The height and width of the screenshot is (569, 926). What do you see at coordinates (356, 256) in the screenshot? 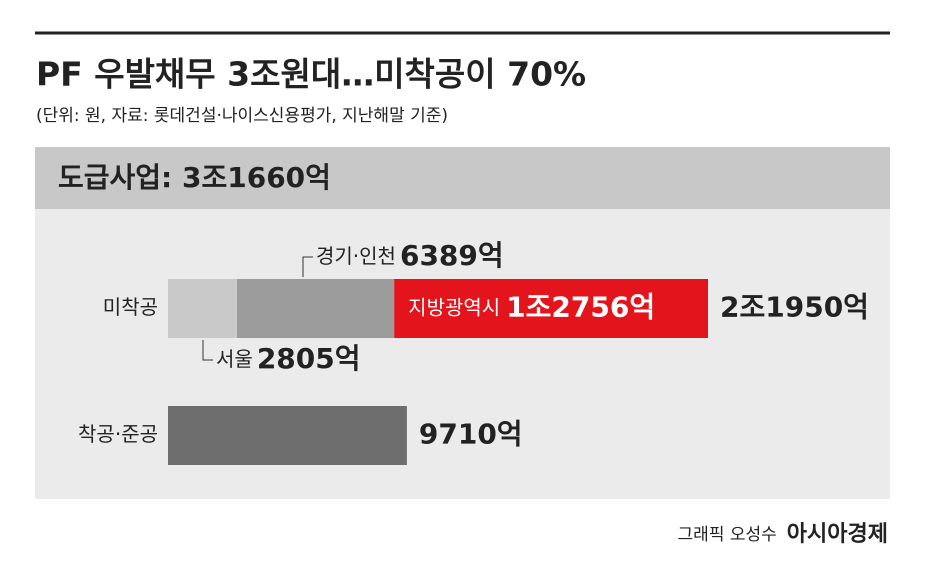
I see `segment-name: 경기·인천` at bounding box center [356, 256].